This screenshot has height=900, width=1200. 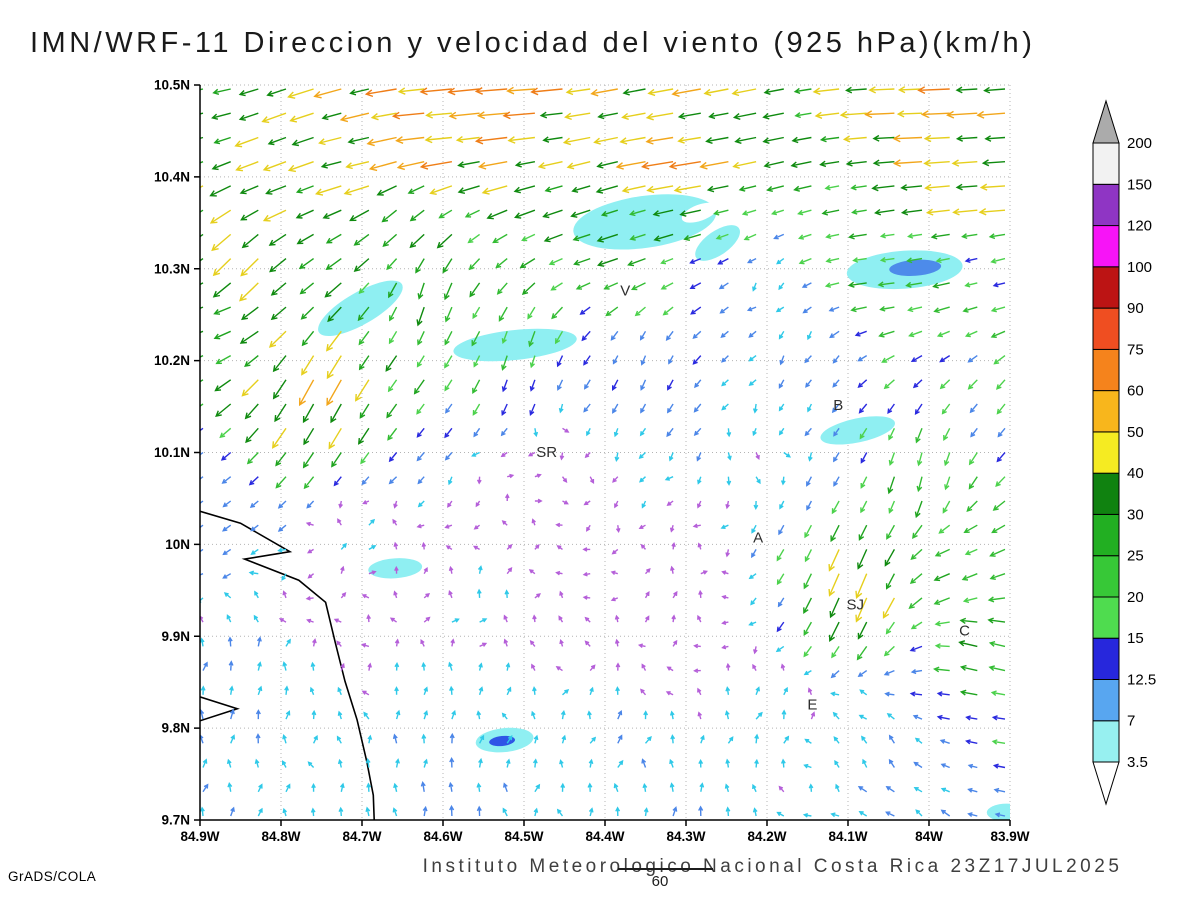 I want to click on x-tick-label: 84.9W, so click(x=199, y=836).